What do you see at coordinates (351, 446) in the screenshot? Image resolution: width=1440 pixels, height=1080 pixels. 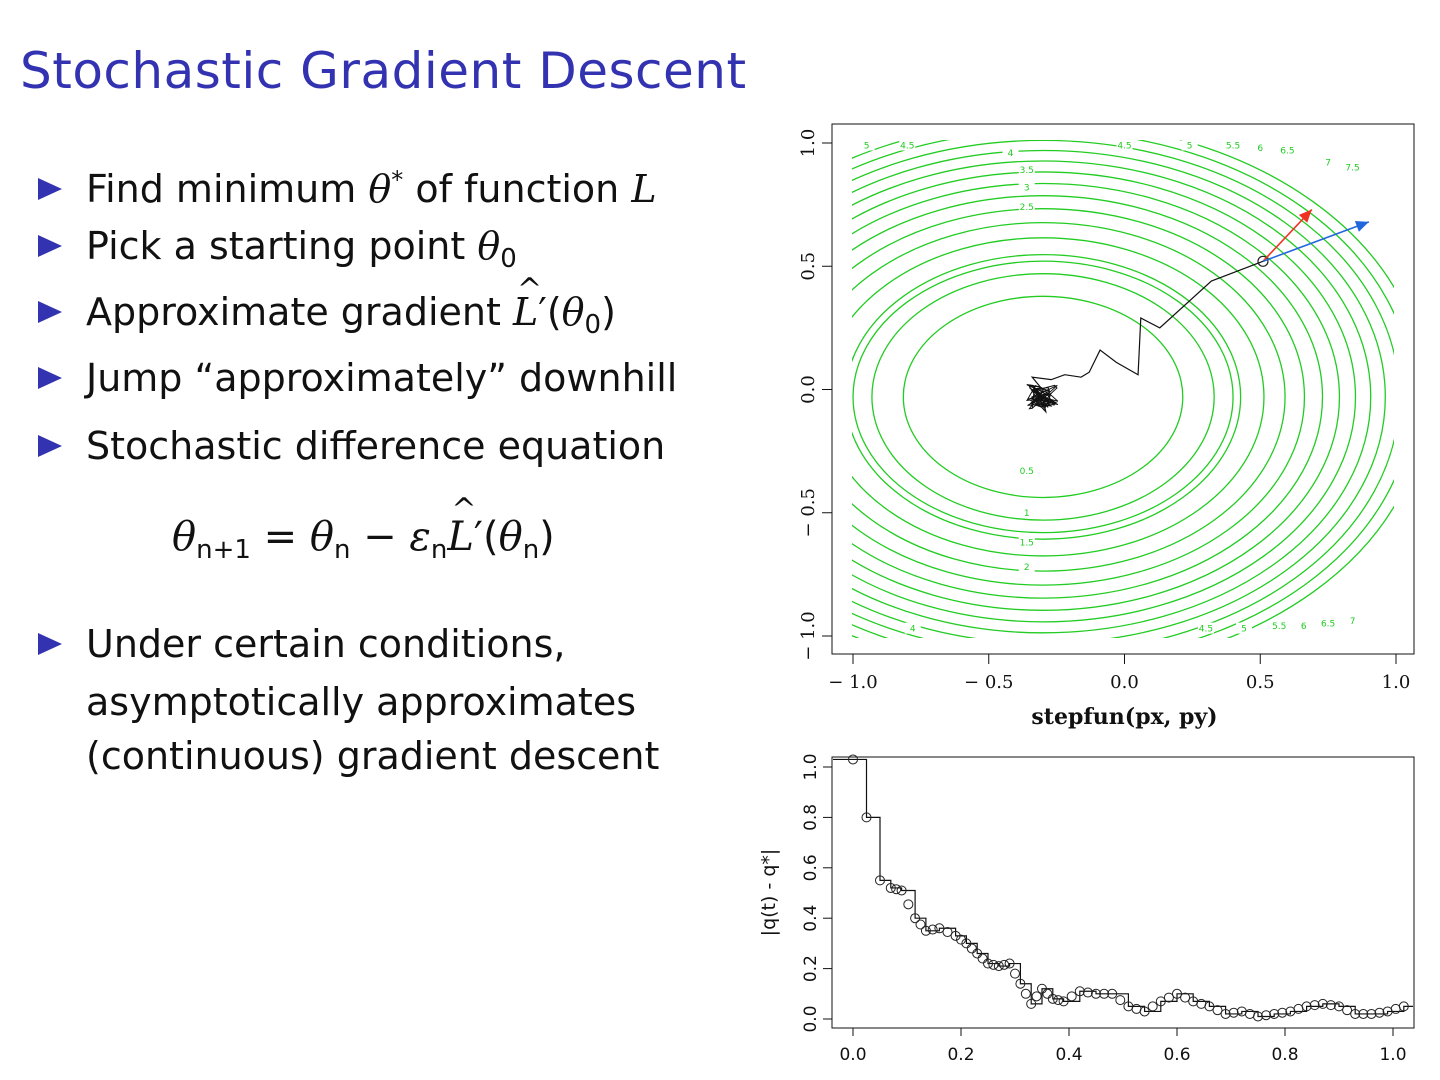 I see `bullet-difference-equation: Stochastic difference equation` at bounding box center [351, 446].